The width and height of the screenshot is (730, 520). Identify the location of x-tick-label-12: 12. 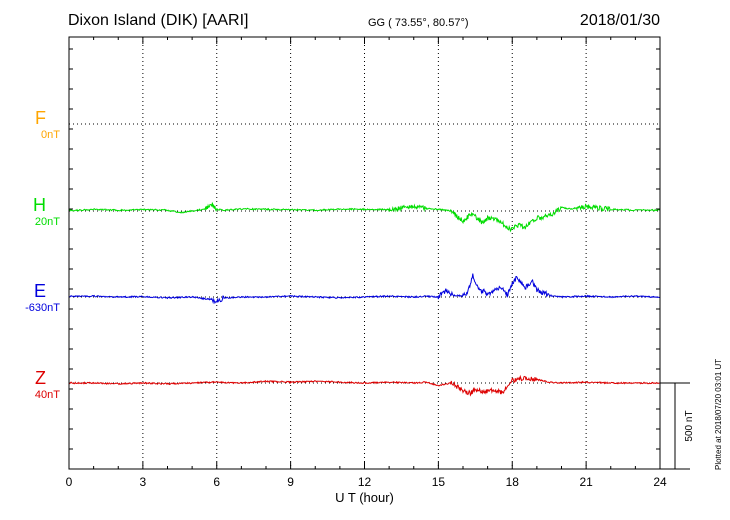
(365, 482).